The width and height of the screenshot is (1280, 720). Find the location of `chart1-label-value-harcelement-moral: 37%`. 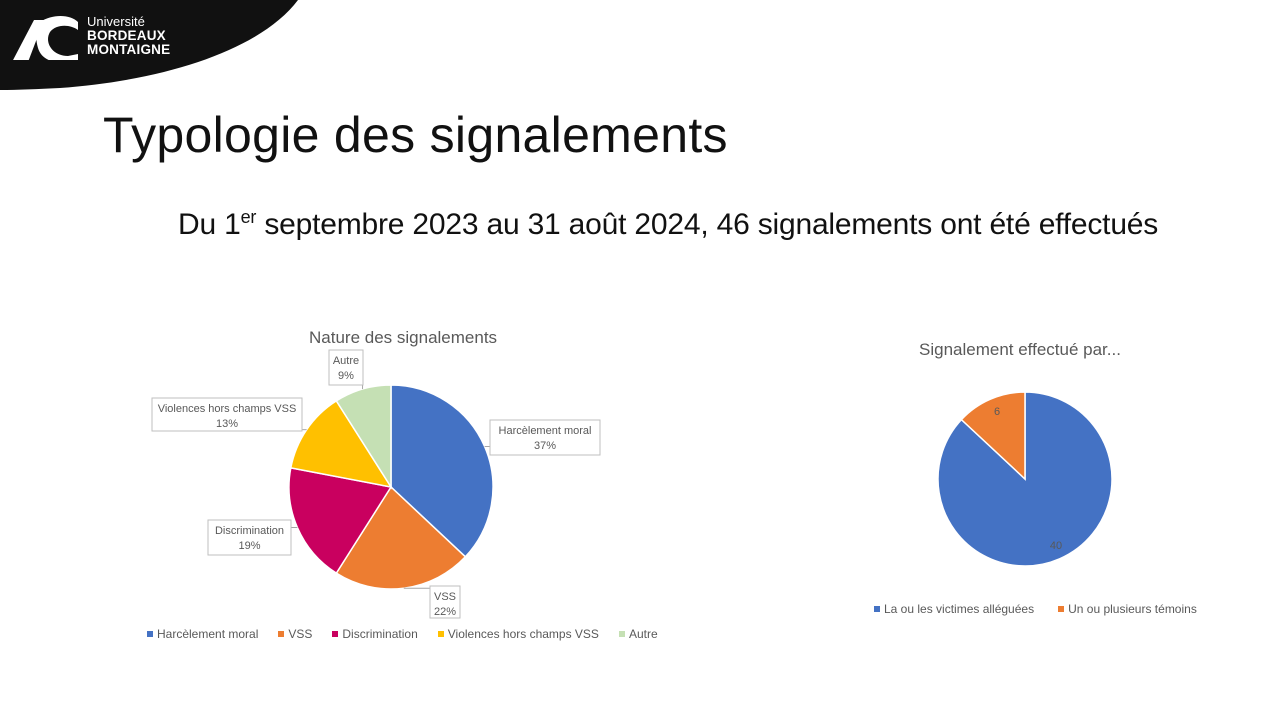

chart1-label-value-harcelement-moral: 37% is located at coordinates (545, 446).